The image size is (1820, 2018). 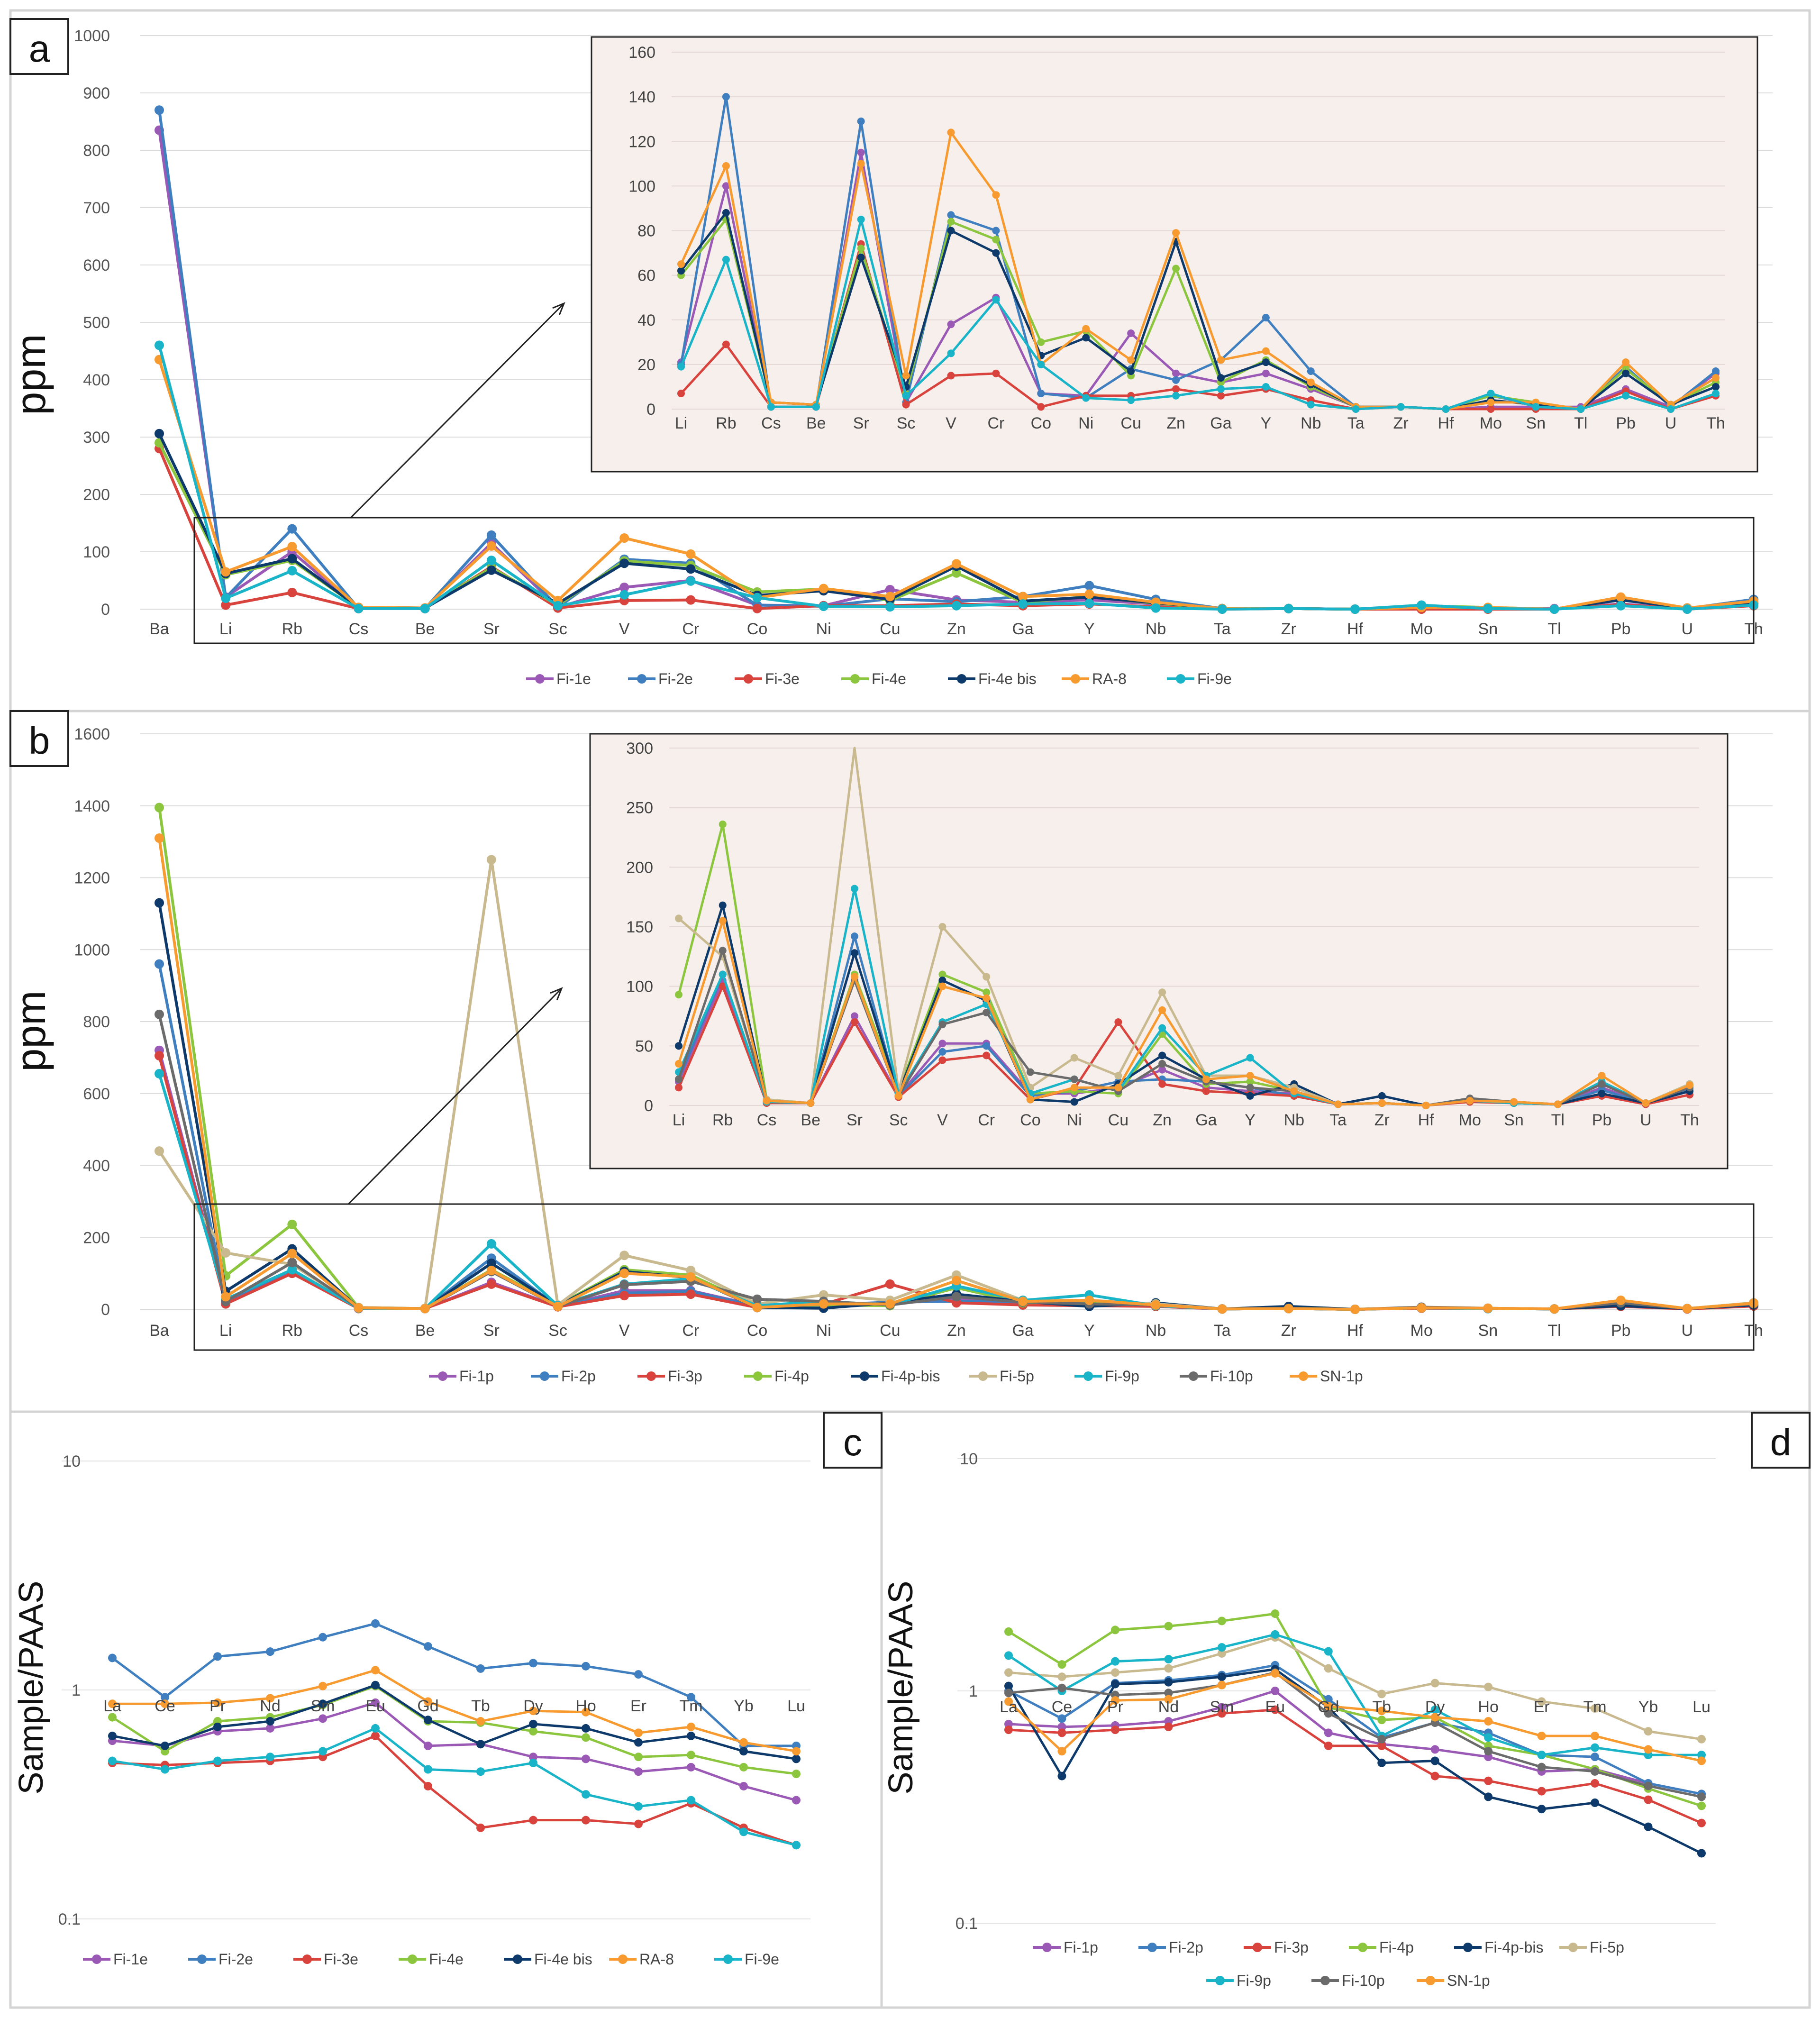 I want to click on inset-data-point-fi-9e-sn, so click(x=1536, y=407).